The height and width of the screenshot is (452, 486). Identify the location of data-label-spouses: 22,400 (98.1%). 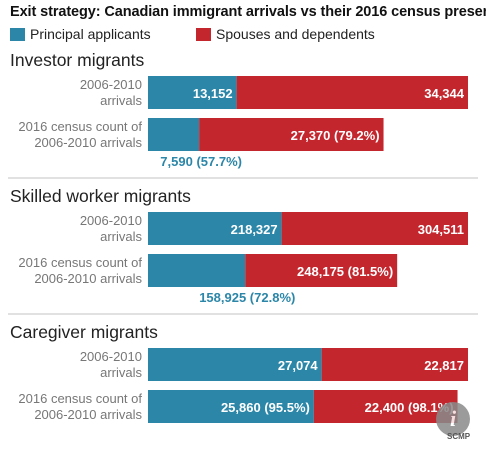
(409, 407).